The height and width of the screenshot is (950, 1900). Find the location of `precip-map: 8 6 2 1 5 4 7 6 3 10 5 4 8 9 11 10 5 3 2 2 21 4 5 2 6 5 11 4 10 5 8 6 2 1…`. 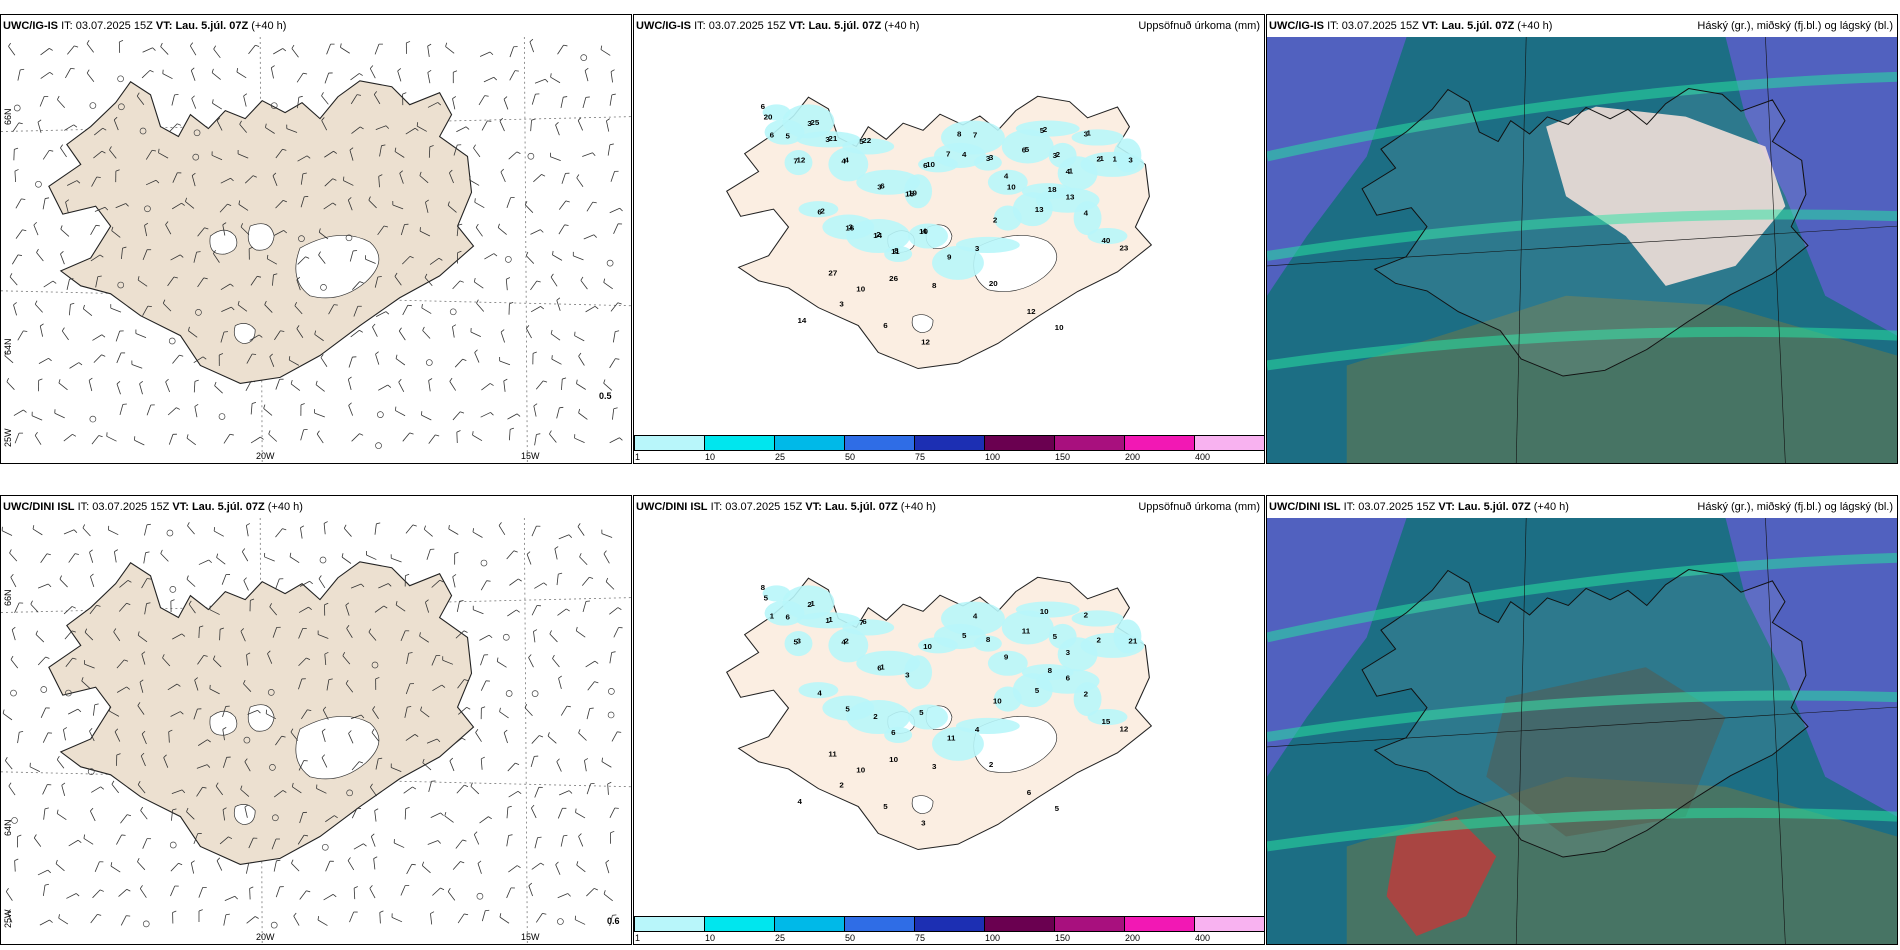

precip-map: 8 6 2 1 5 4 7 6 3 10 5 4 8 9 11 10 5 3 2 2 21 4 5 2 6 5 11 4 10 5 8 6 2 1… is located at coordinates (949, 717).